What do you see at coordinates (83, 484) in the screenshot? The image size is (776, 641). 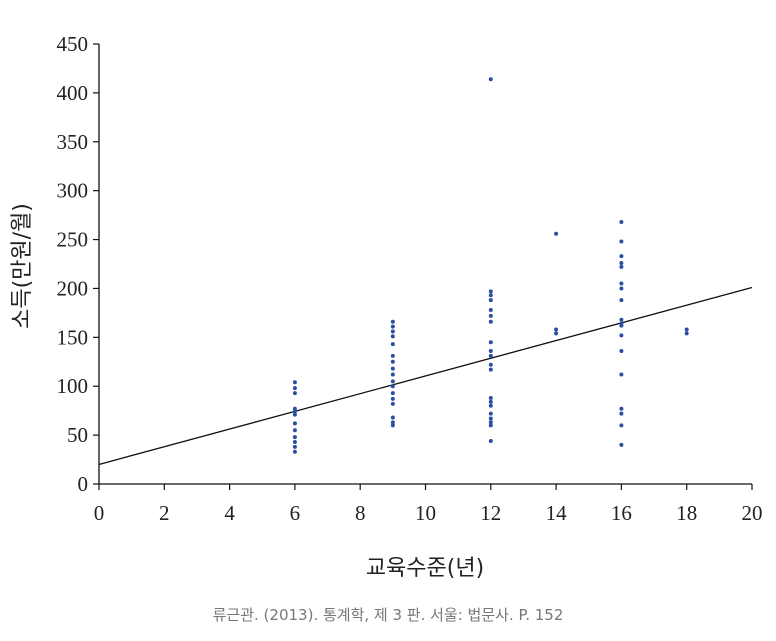 I see `y-tick-label: 0` at bounding box center [83, 484].